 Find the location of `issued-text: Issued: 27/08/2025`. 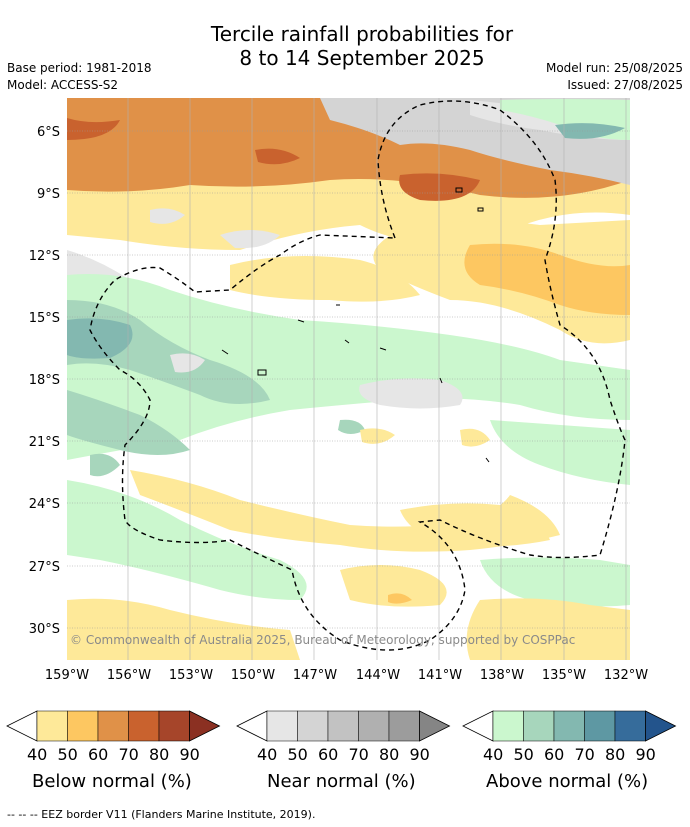

issued-text: Issued: 27/08/2025 is located at coordinates (625, 85).